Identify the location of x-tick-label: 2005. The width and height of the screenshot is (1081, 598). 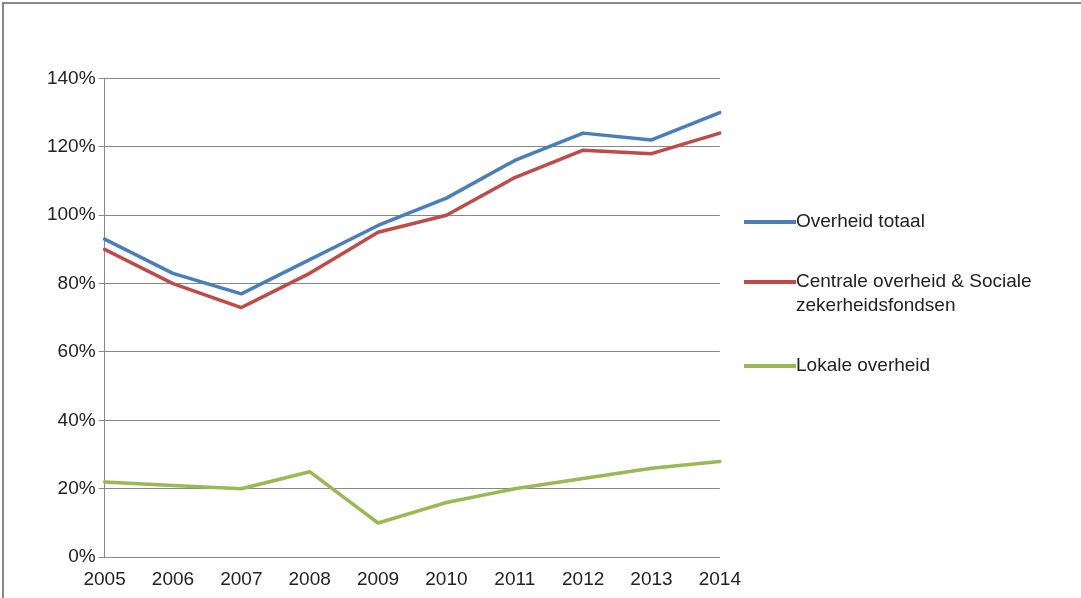
(104, 578).